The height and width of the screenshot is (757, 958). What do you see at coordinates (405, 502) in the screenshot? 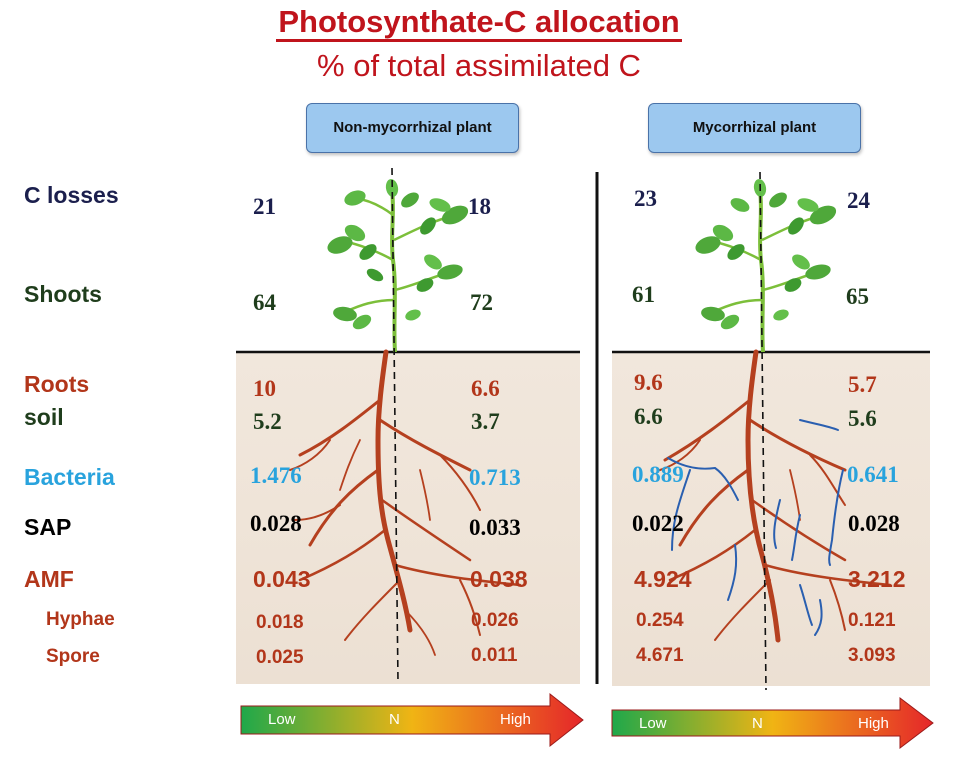
I see `root-system-left` at bounding box center [405, 502].